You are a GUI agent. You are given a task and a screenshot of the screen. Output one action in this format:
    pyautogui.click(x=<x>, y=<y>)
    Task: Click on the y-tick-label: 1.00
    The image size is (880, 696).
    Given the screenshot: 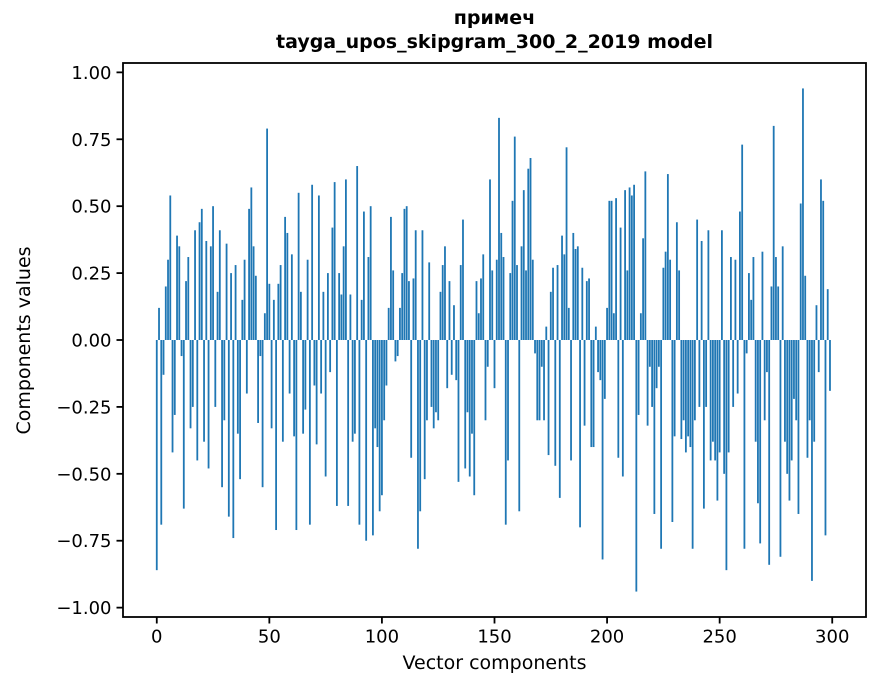 What is the action you would take?
    pyautogui.click(x=91, y=73)
    